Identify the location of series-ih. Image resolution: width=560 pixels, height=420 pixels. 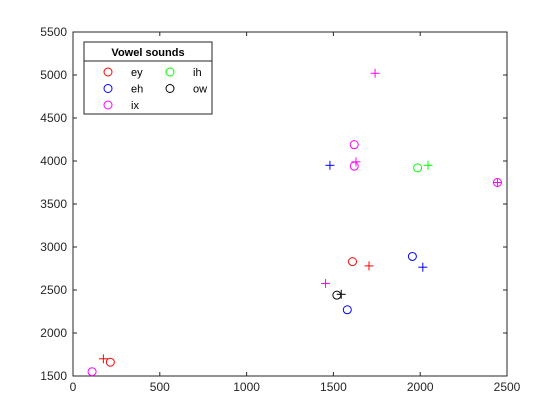
(423, 166).